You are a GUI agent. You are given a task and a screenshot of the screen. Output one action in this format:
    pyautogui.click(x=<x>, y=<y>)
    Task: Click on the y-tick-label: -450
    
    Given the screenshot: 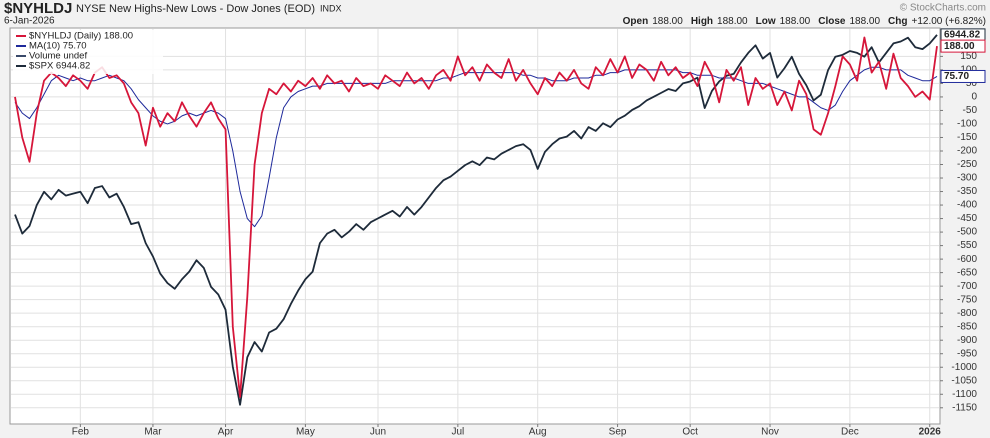 What is the action you would take?
    pyautogui.click(x=967, y=218)
    